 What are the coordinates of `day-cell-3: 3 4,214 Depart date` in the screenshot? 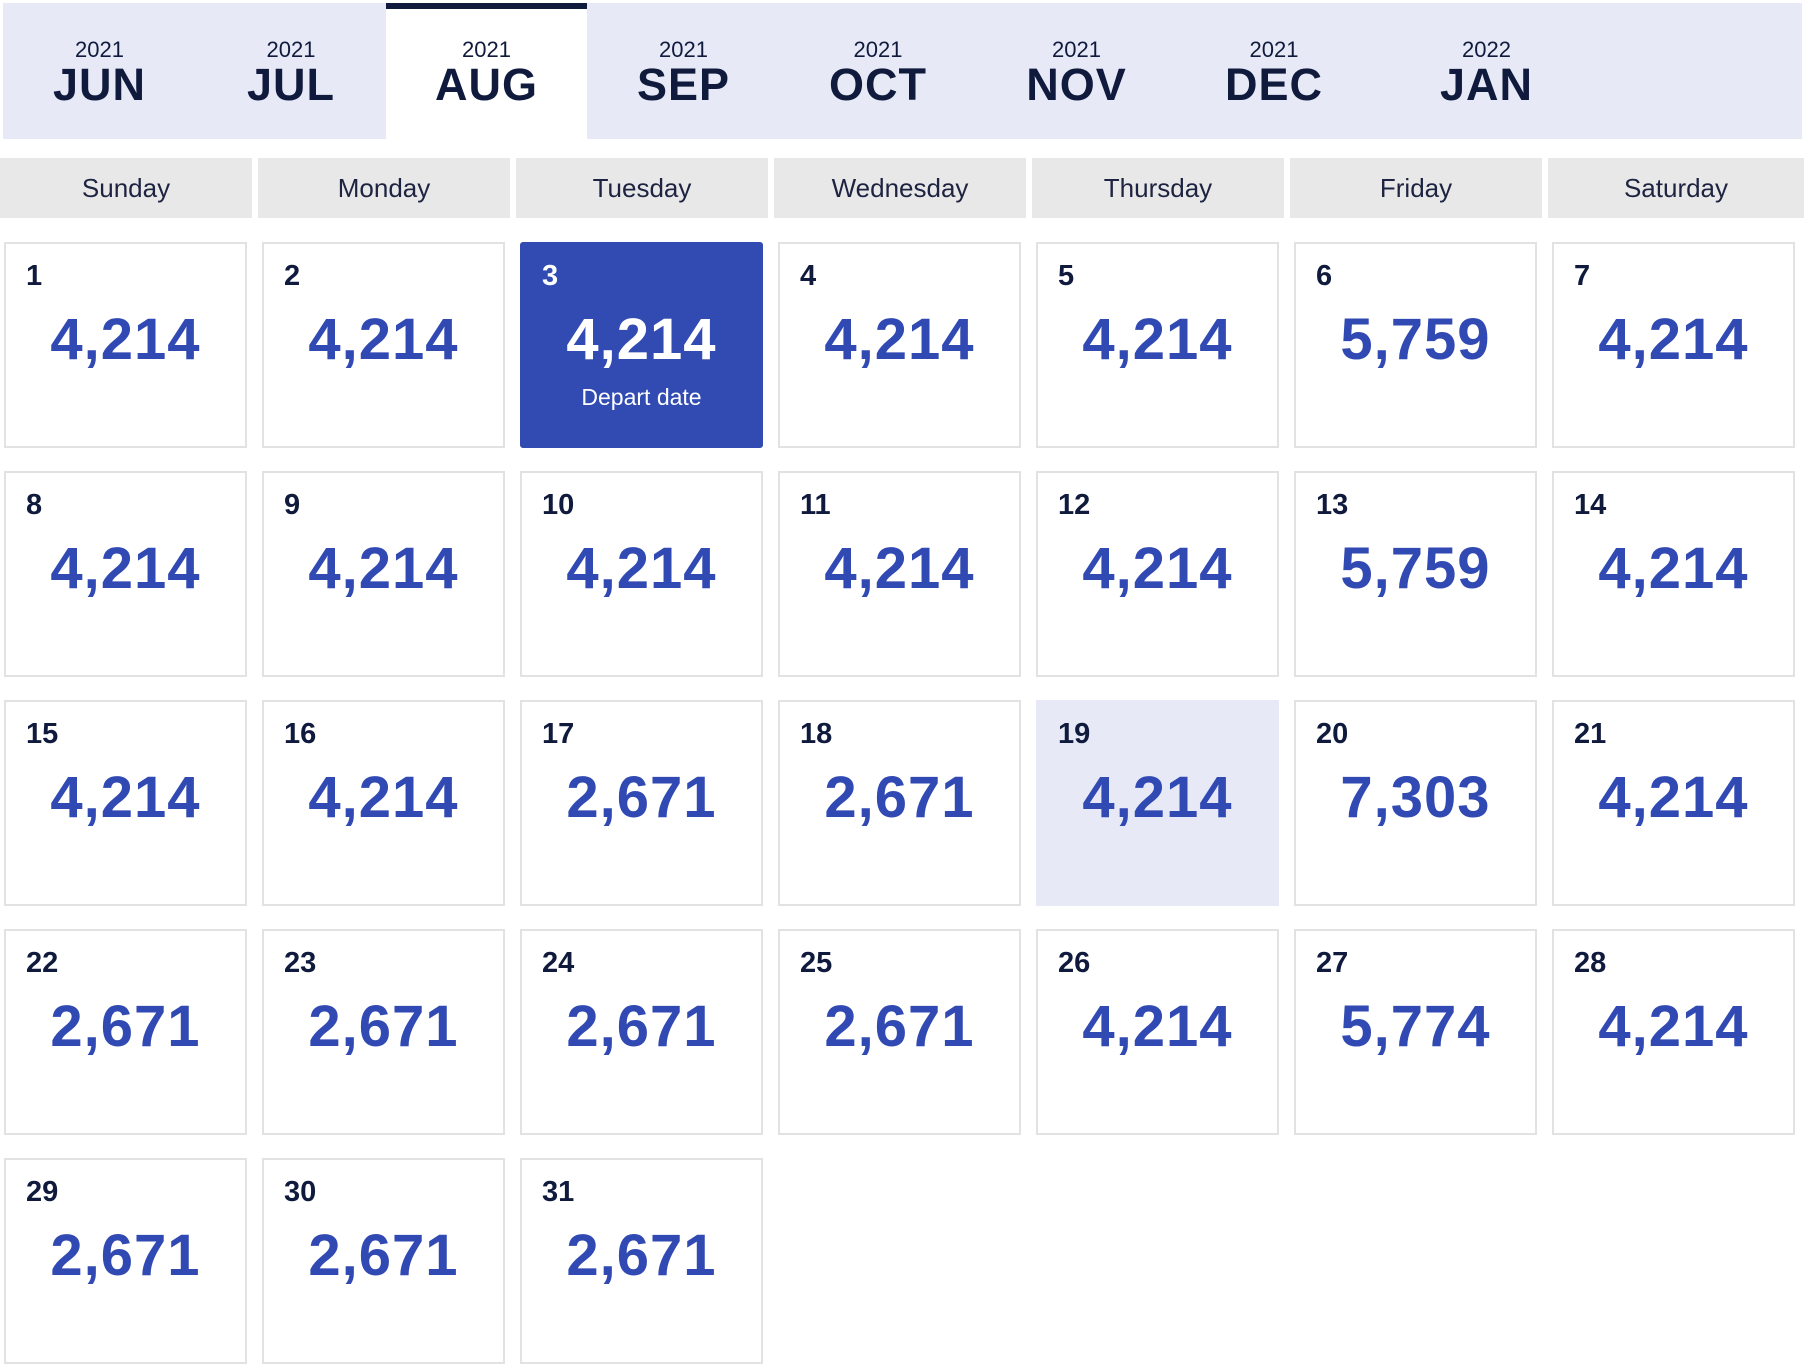 It's located at (641, 345).